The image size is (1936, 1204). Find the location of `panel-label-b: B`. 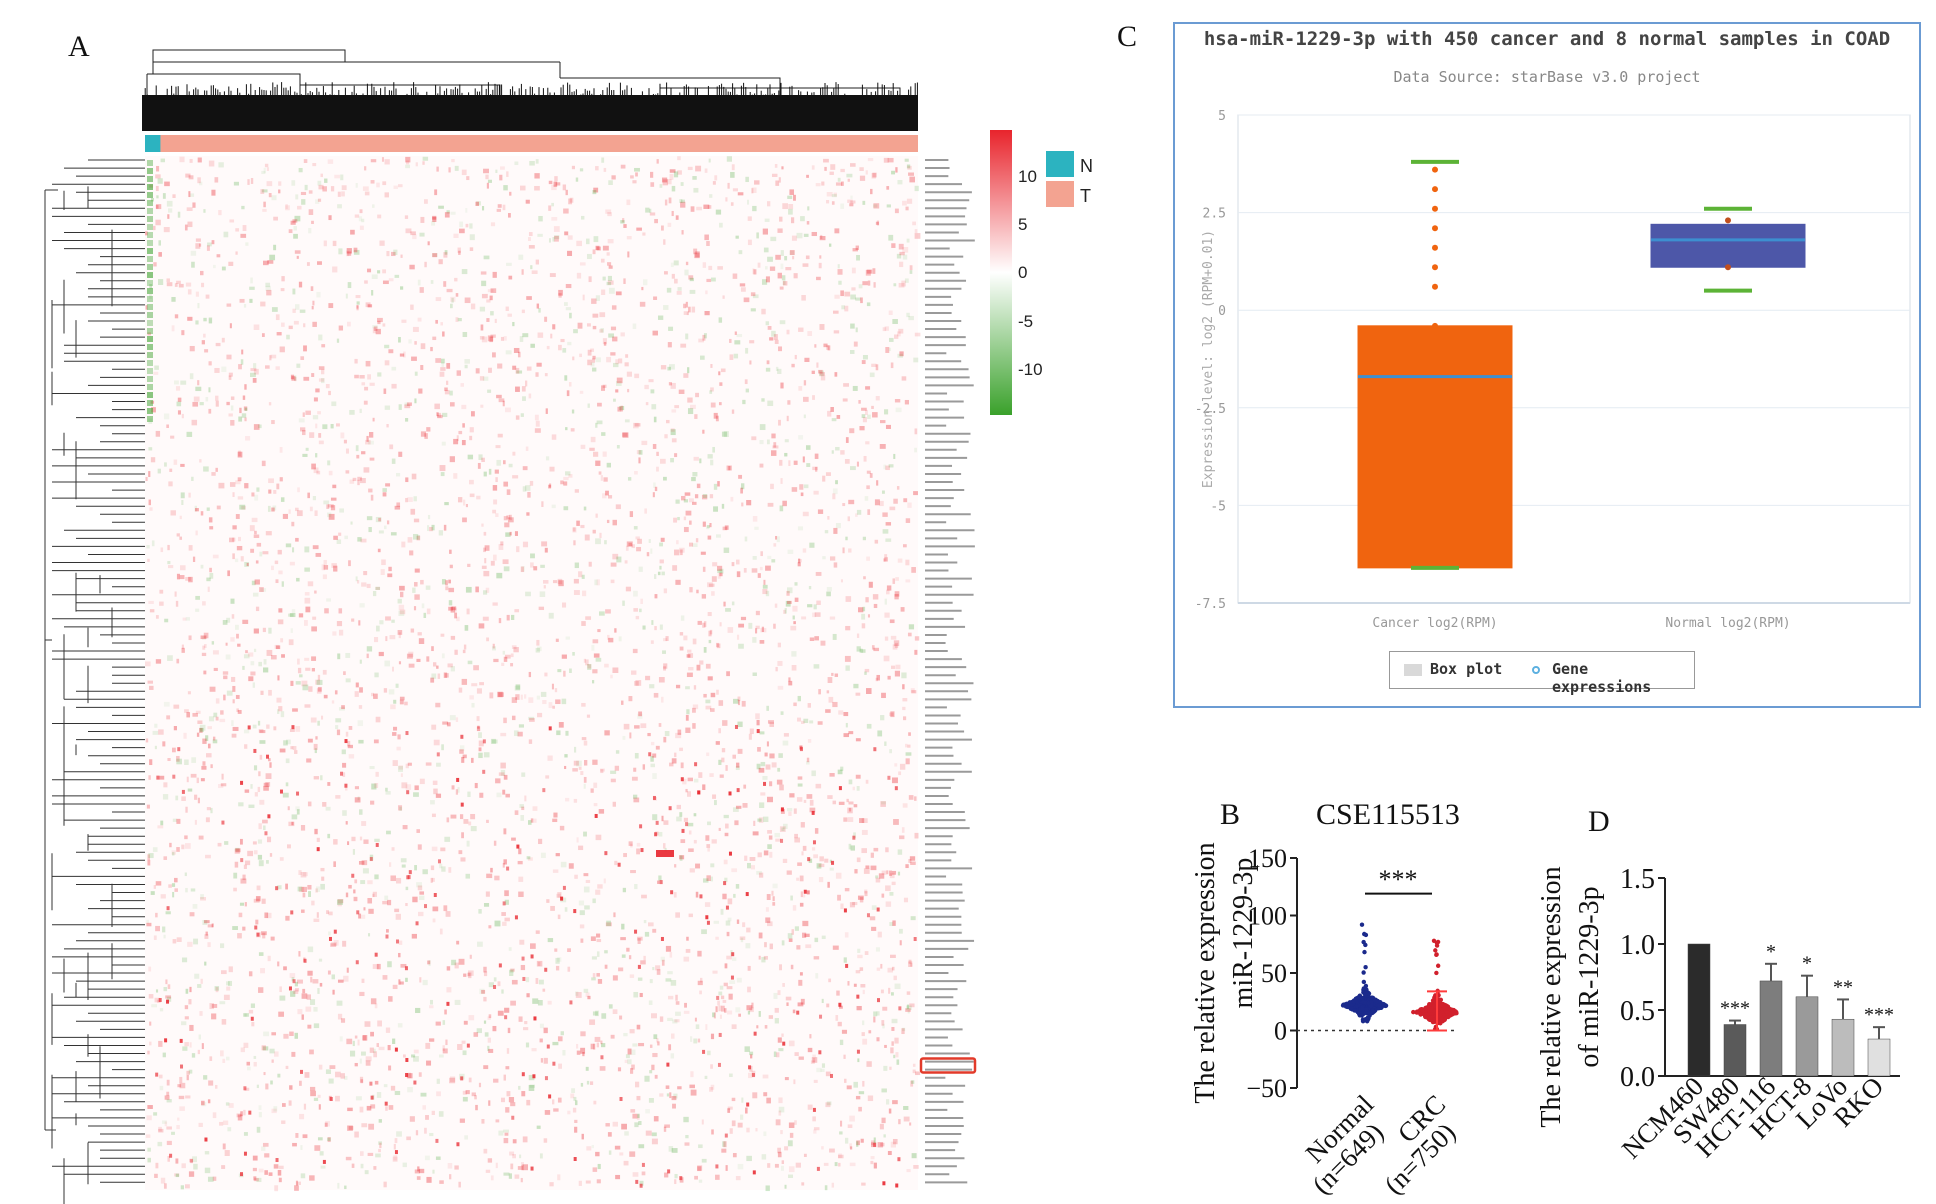

panel-label-b: B is located at coordinates (1230, 814).